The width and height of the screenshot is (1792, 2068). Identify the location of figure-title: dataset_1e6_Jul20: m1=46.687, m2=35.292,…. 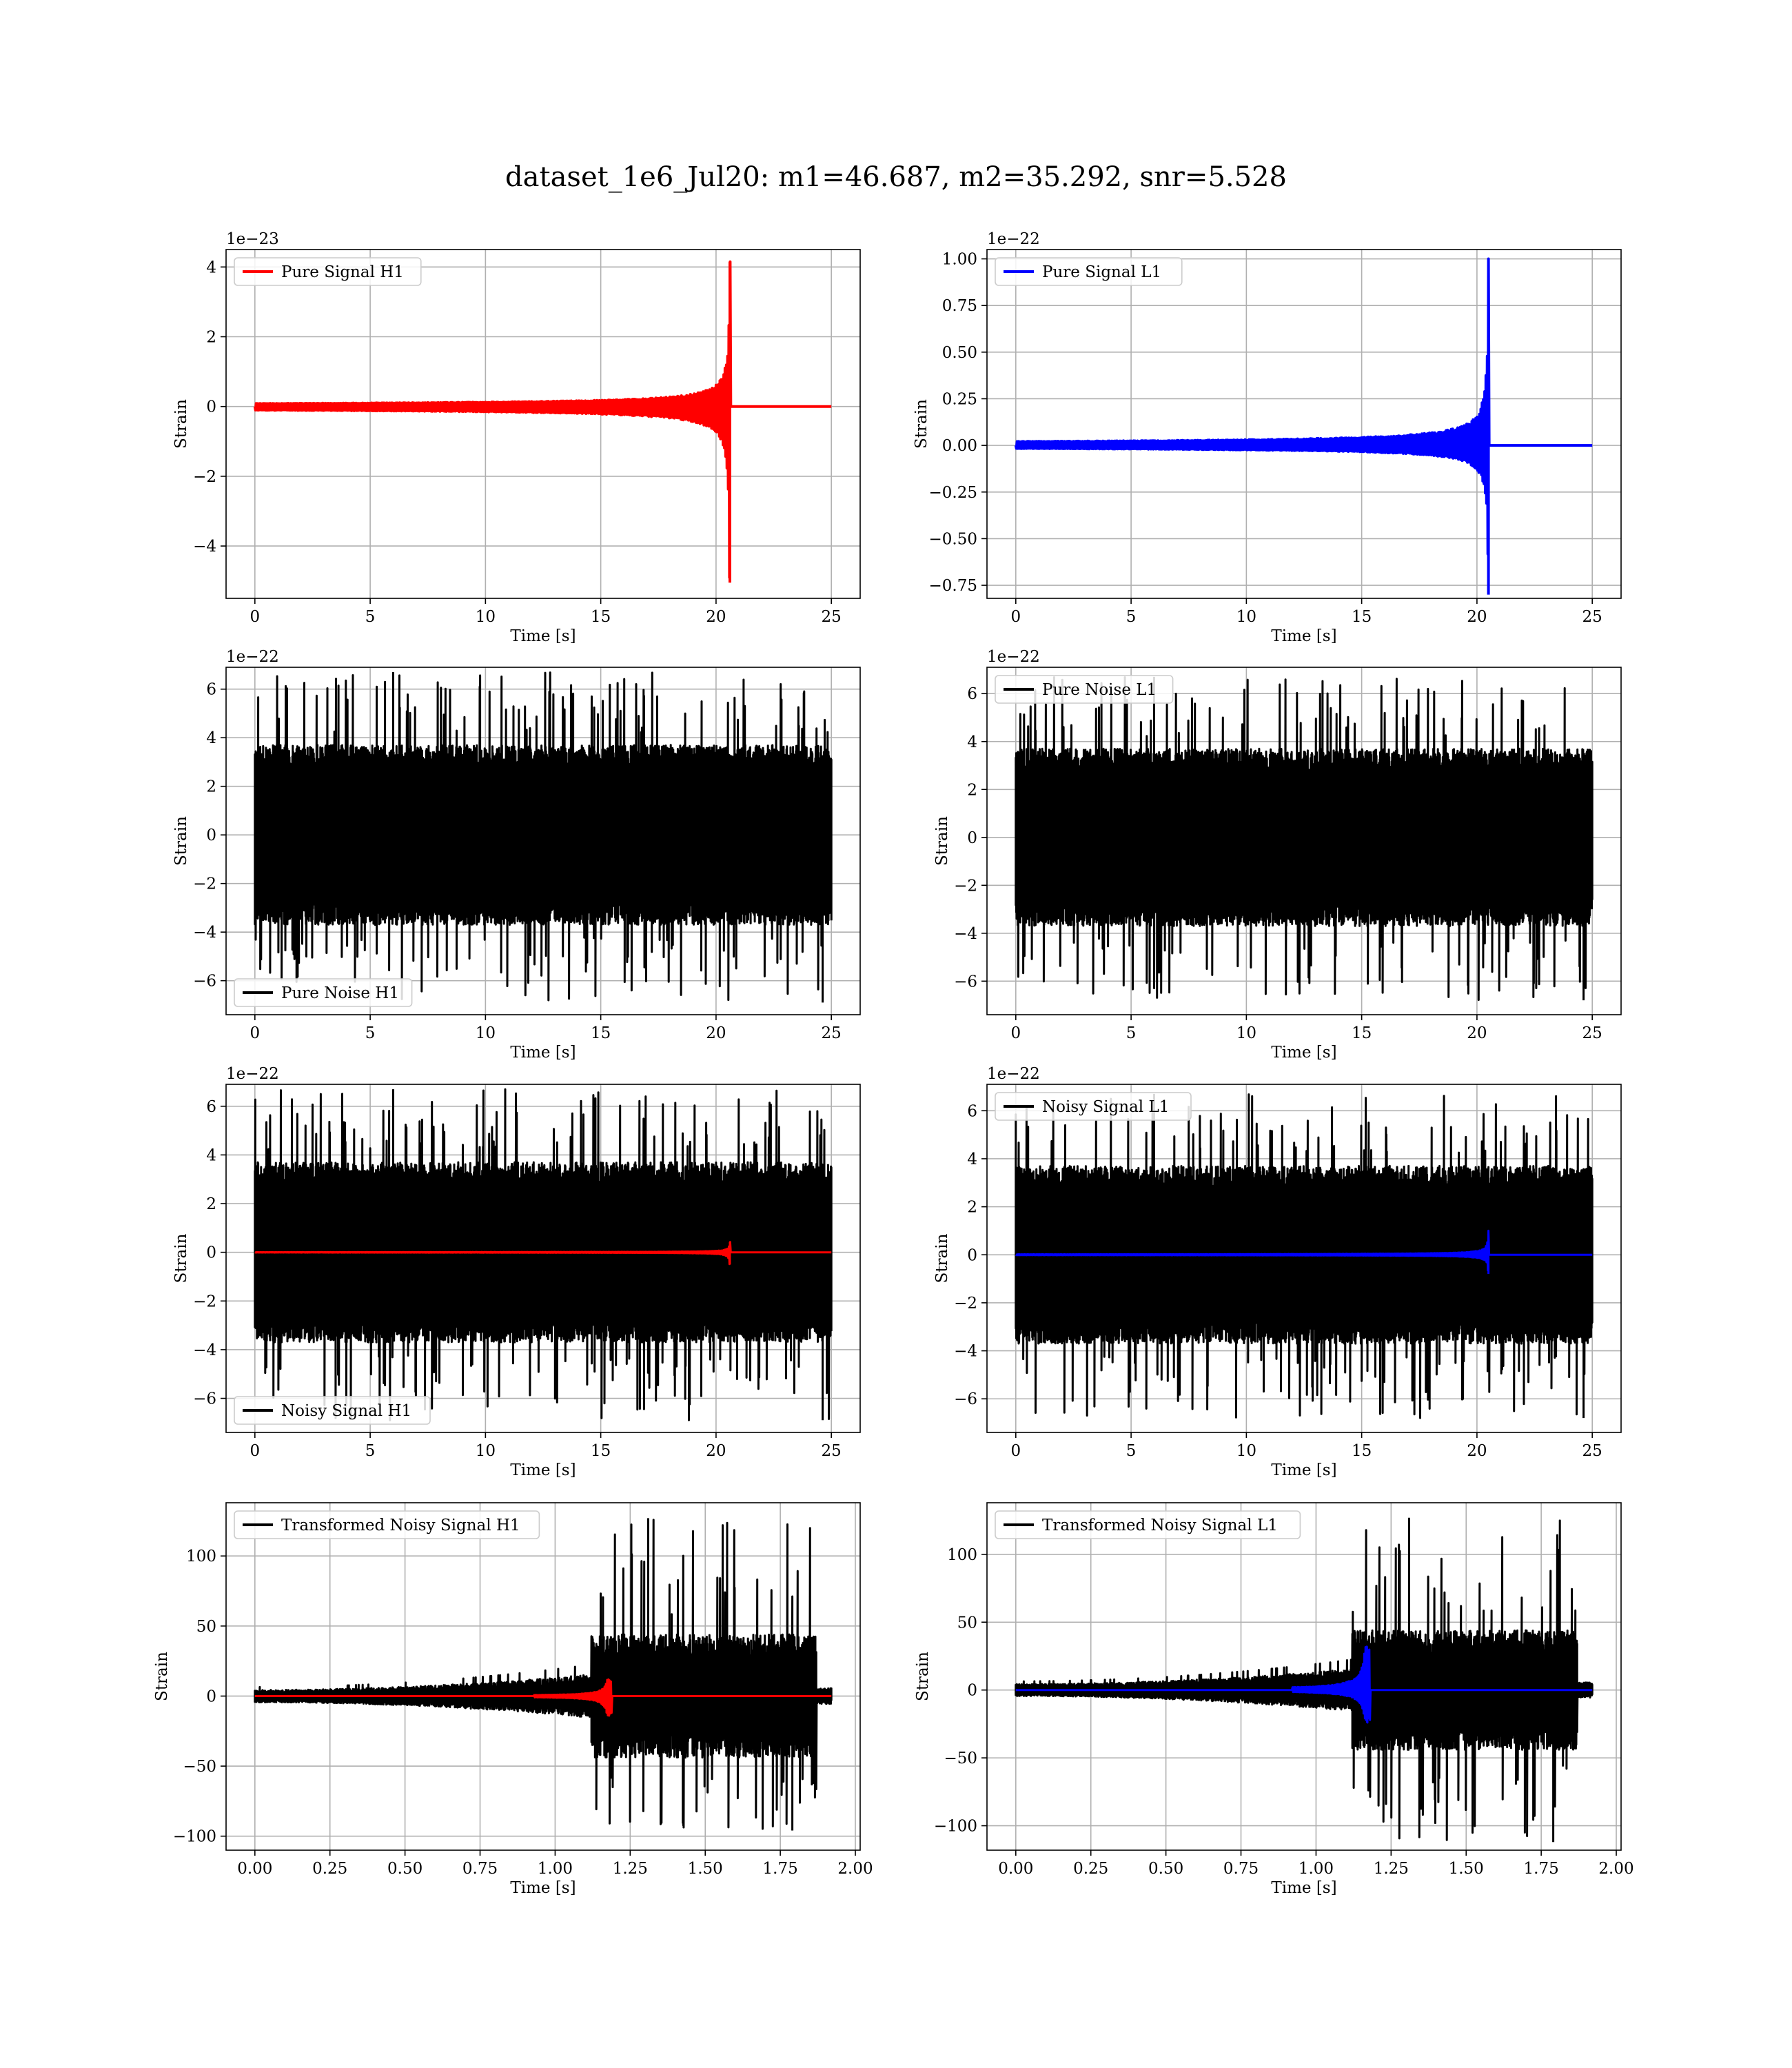
(896, 177).